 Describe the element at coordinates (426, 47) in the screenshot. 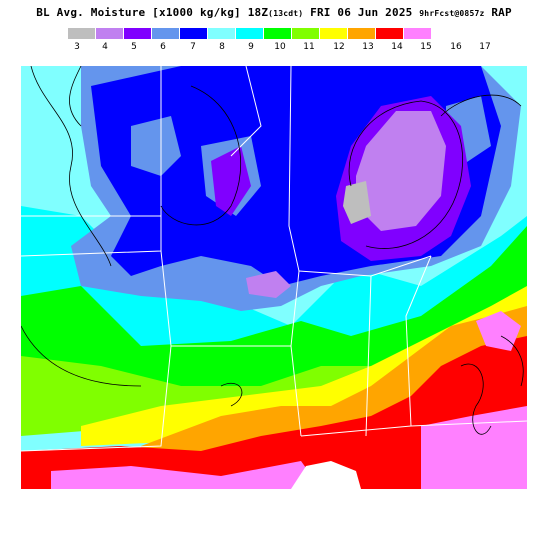

I see `legend-label-12: 15` at that location.